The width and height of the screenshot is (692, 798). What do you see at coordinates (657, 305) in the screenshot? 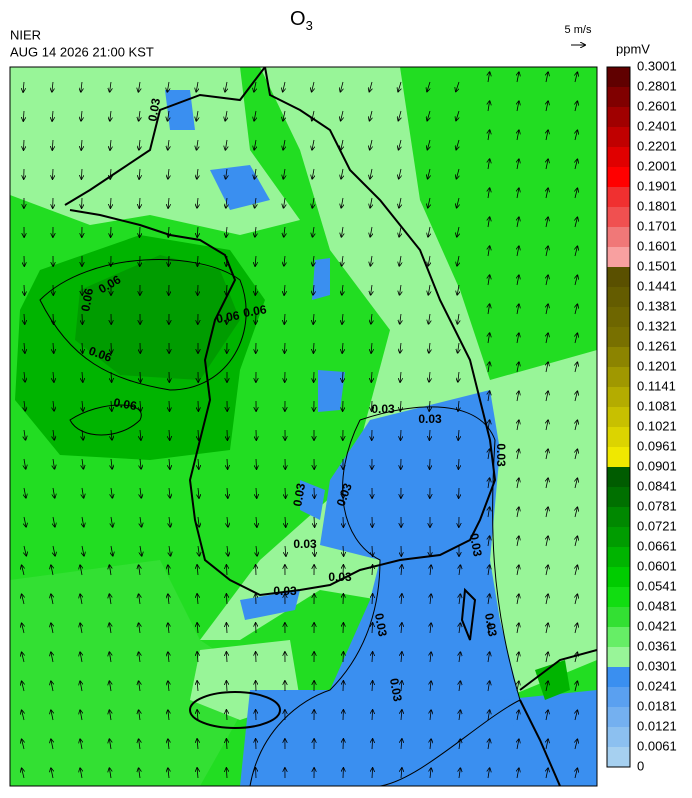
I see `colorbar-label: 0.1381` at bounding box center [657, 305].